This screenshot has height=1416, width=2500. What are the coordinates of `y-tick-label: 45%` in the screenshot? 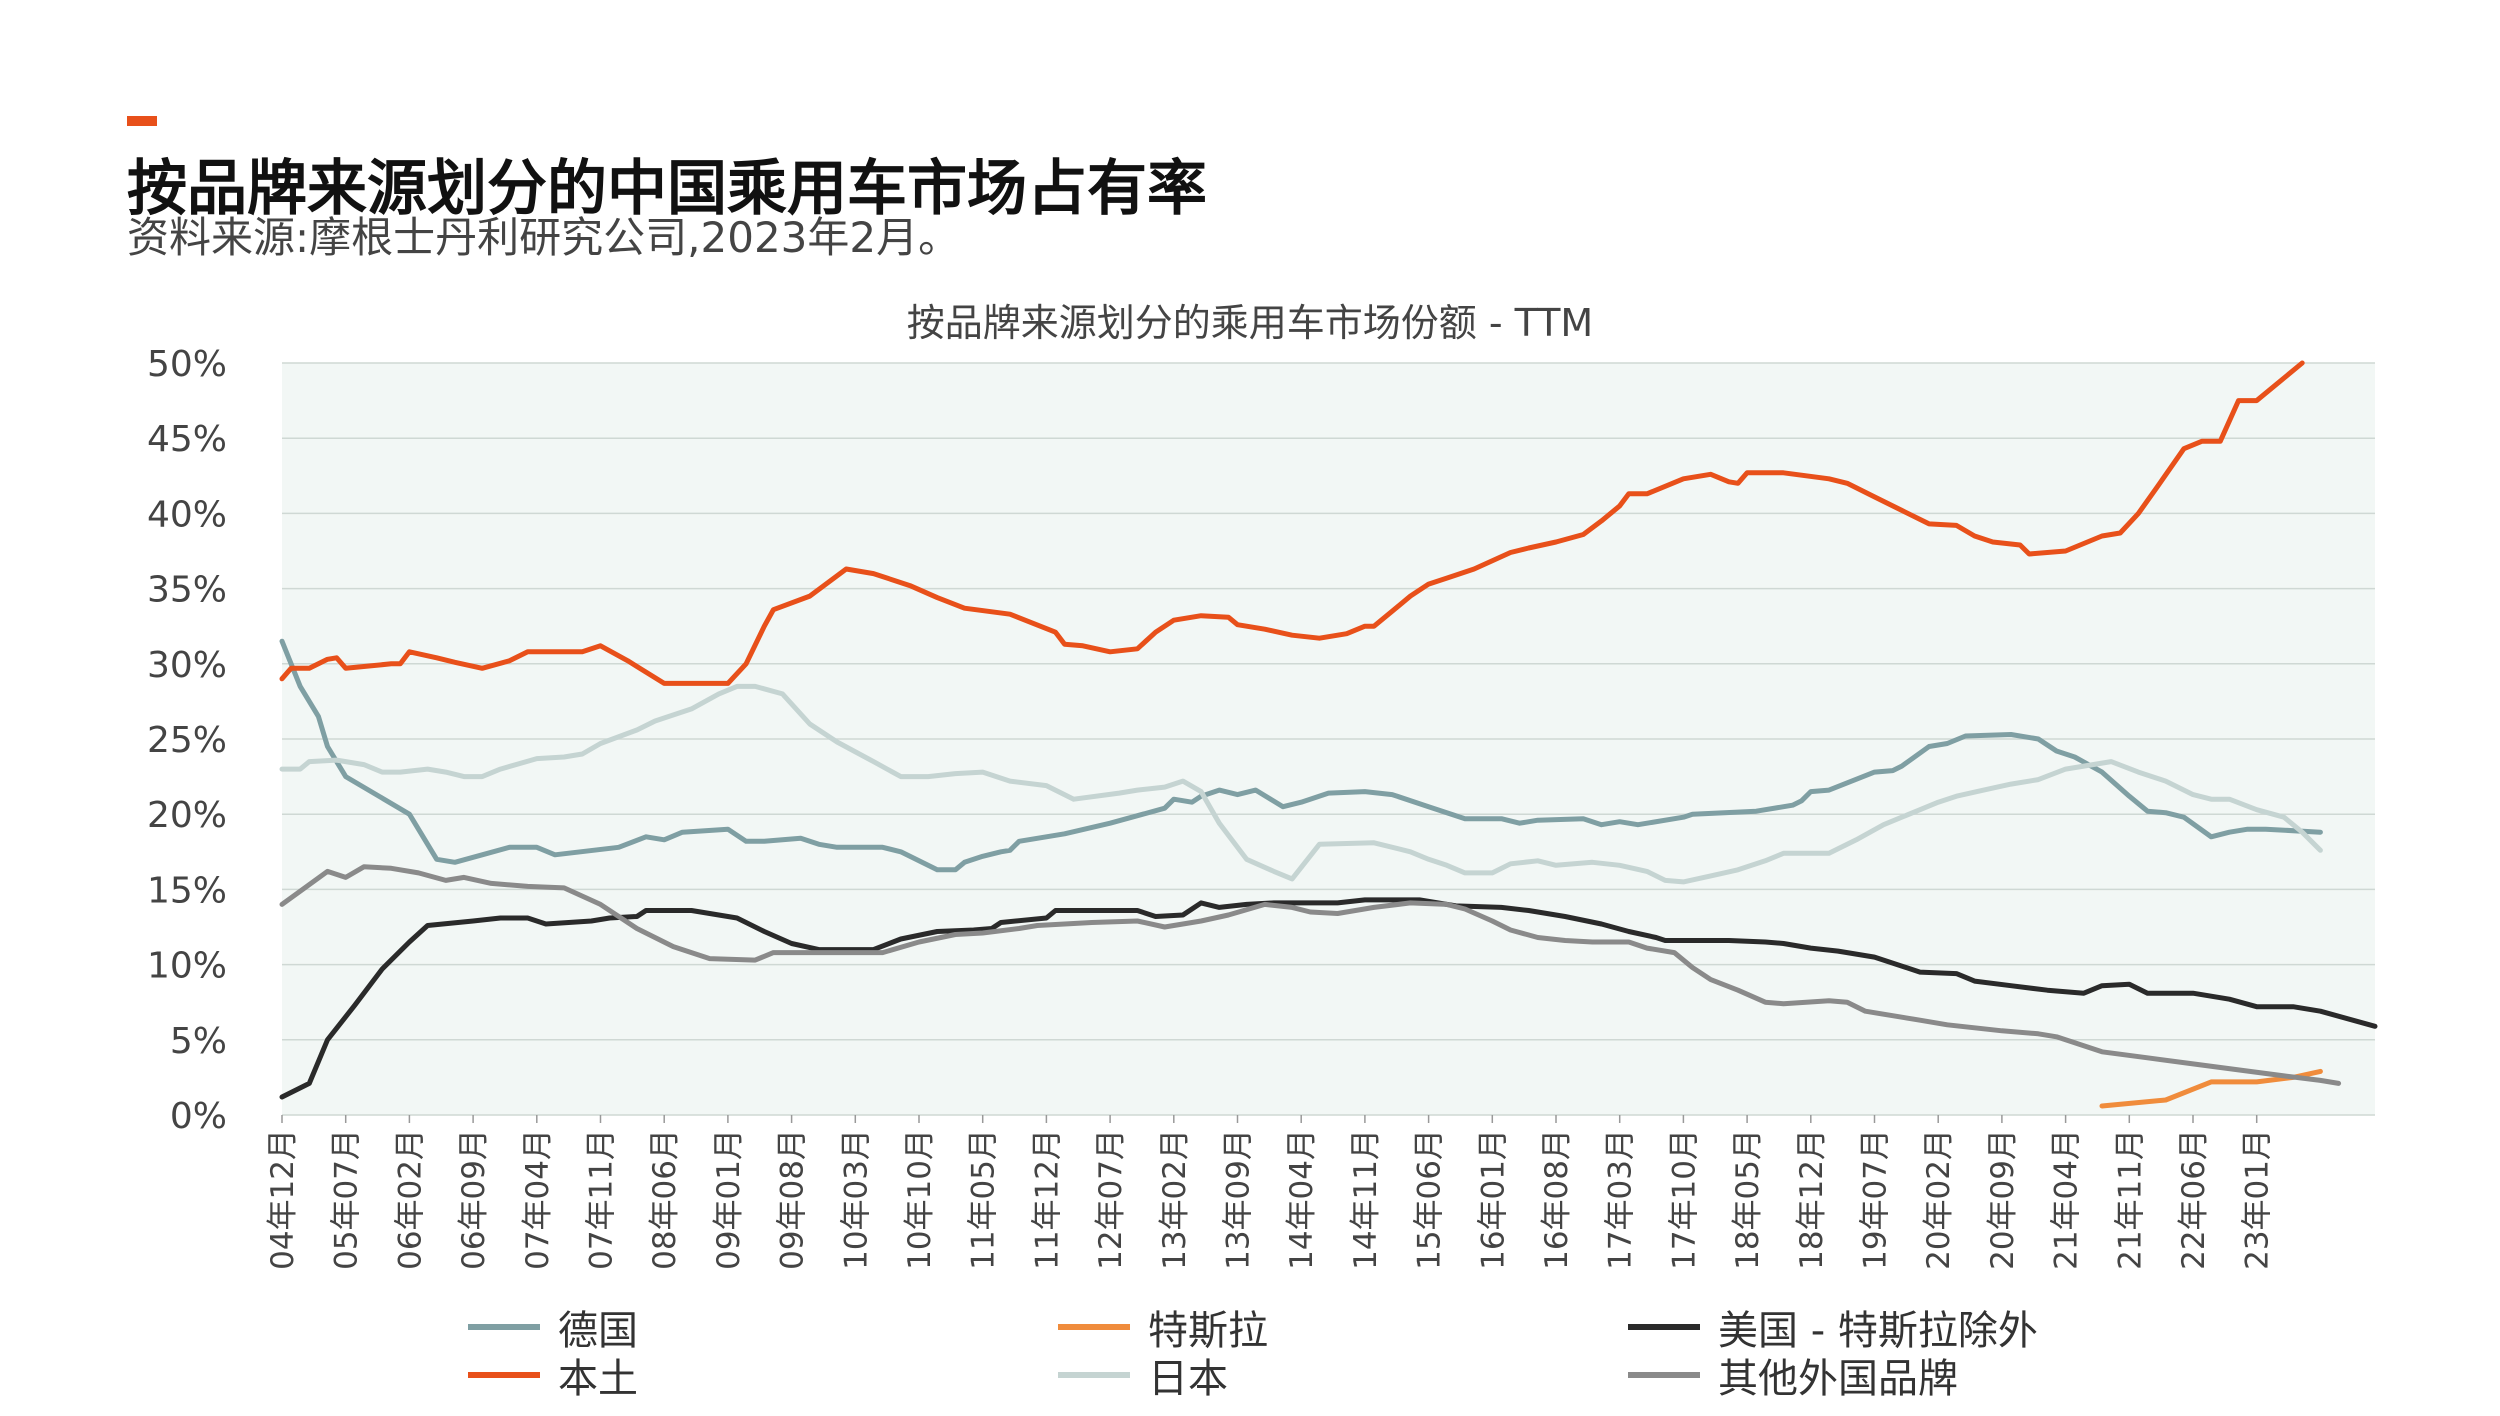 It's located at (187, 439).